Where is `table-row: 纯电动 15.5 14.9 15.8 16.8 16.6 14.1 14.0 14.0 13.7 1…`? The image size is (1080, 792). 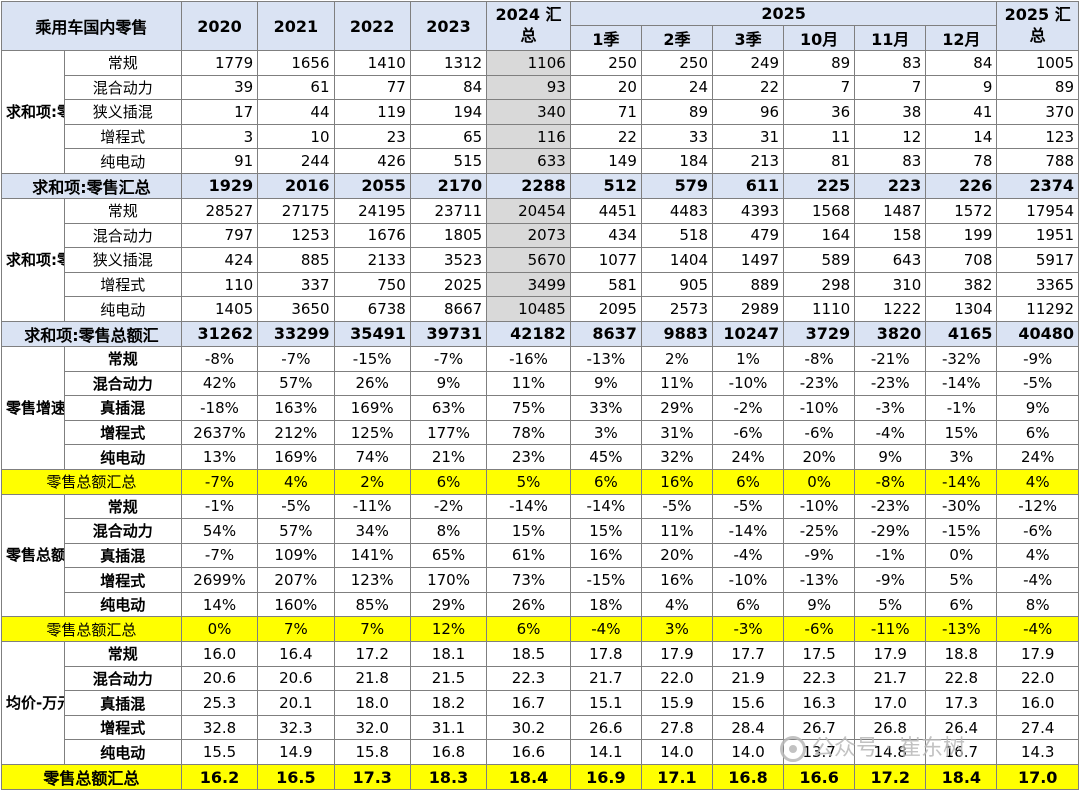 table-row: 纯电动 15.5 14.9 15.8 16.8 16.6 14.1 14.0 14.0 13.7 1… is located at coordinates (540, 752).